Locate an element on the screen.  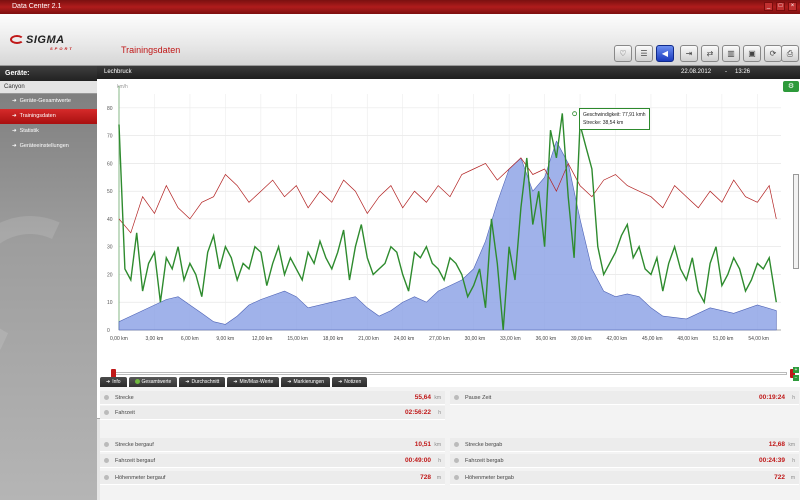
sidebar-item-statistics: ➜ Statistik is located at coordinates (48, 131).